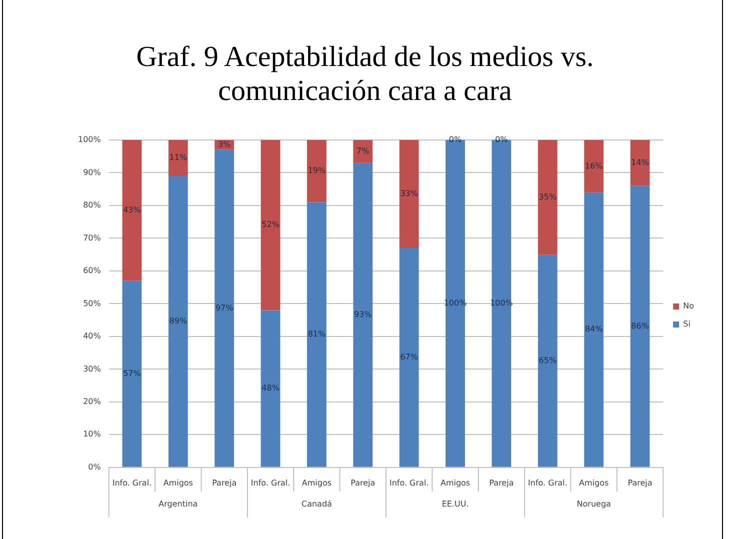 The width and height of the screenshot is (729, 539). Describe the element at coordinates (225, 144) in the screenshot. I see `data-label: 3%` at that location.